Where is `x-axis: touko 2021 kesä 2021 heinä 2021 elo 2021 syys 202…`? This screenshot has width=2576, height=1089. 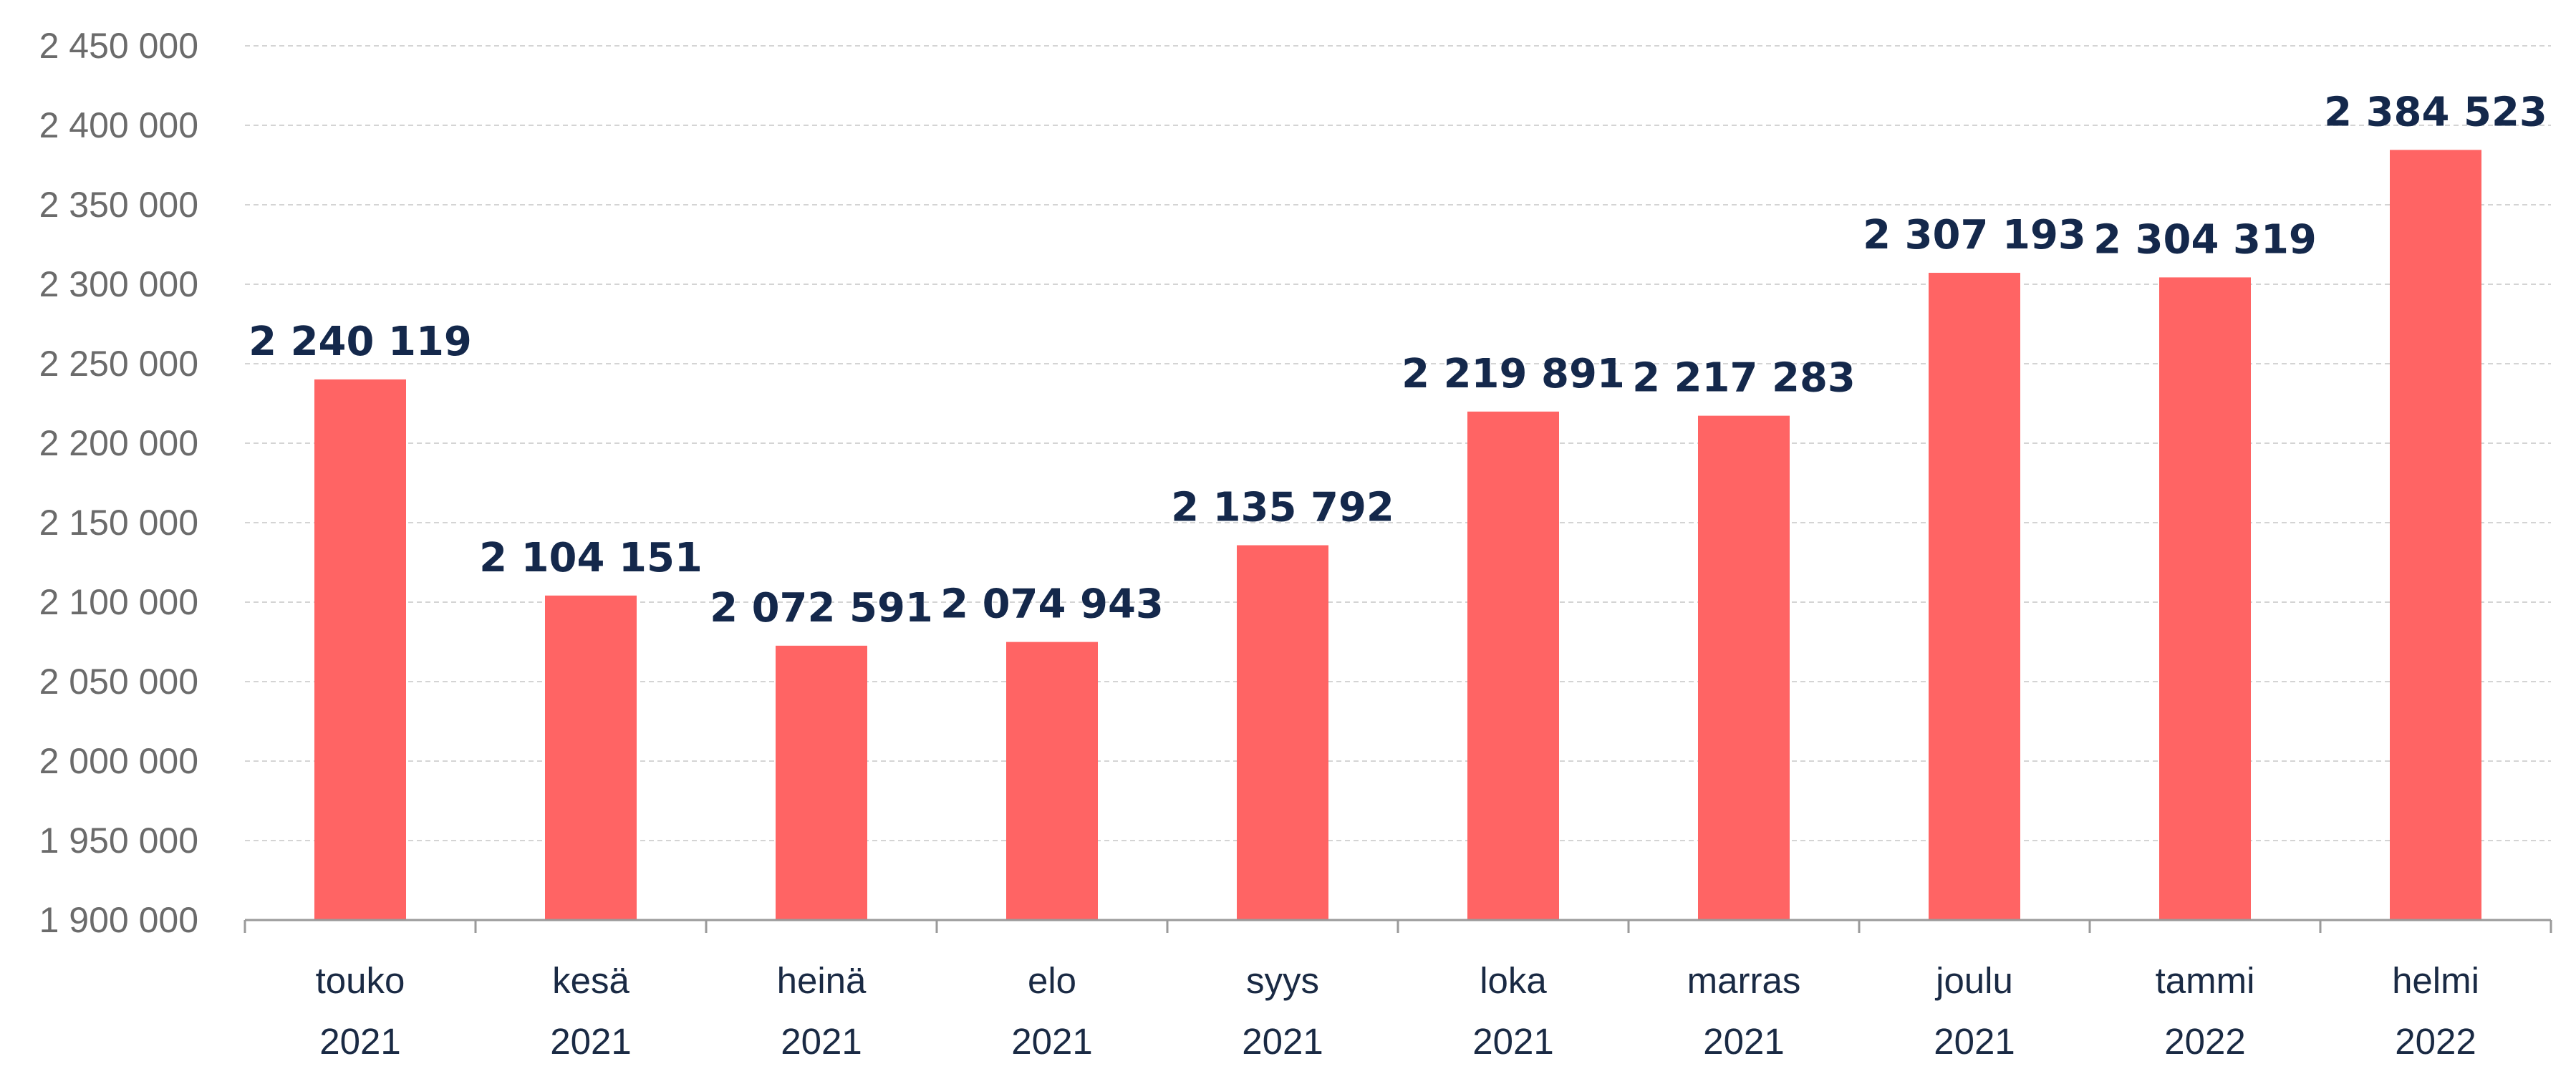
x-axis: touko 2021 kesä 2021 heinä 2021 elo 2021 syys 202… is located at coordinates (1397, 990).